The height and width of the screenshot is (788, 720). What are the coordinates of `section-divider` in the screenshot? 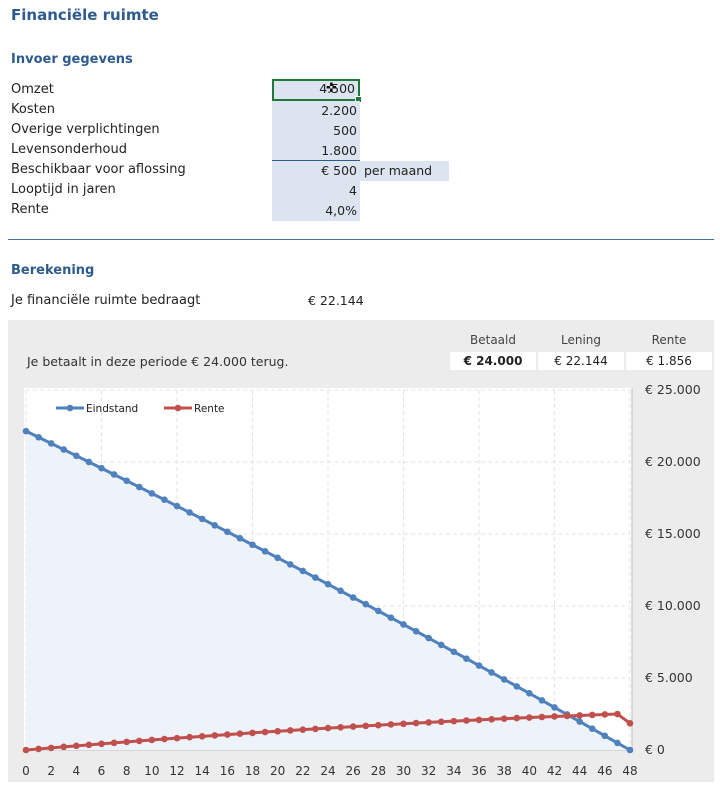 It's located at (361, 239).